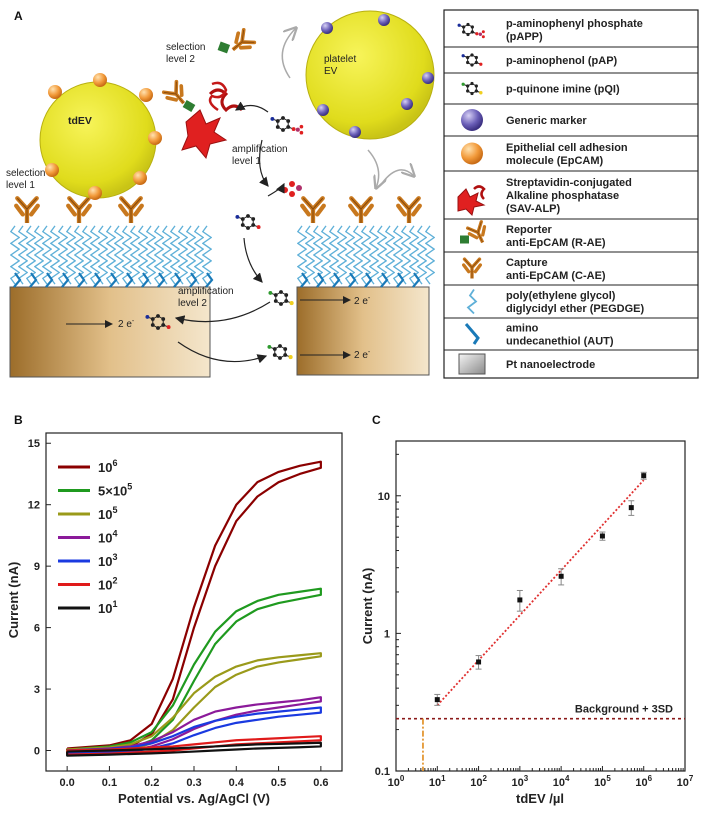 This screenshot has height=813, width=708. I want to click on panel-b-y-tick-label: 15, so click(34, 444).